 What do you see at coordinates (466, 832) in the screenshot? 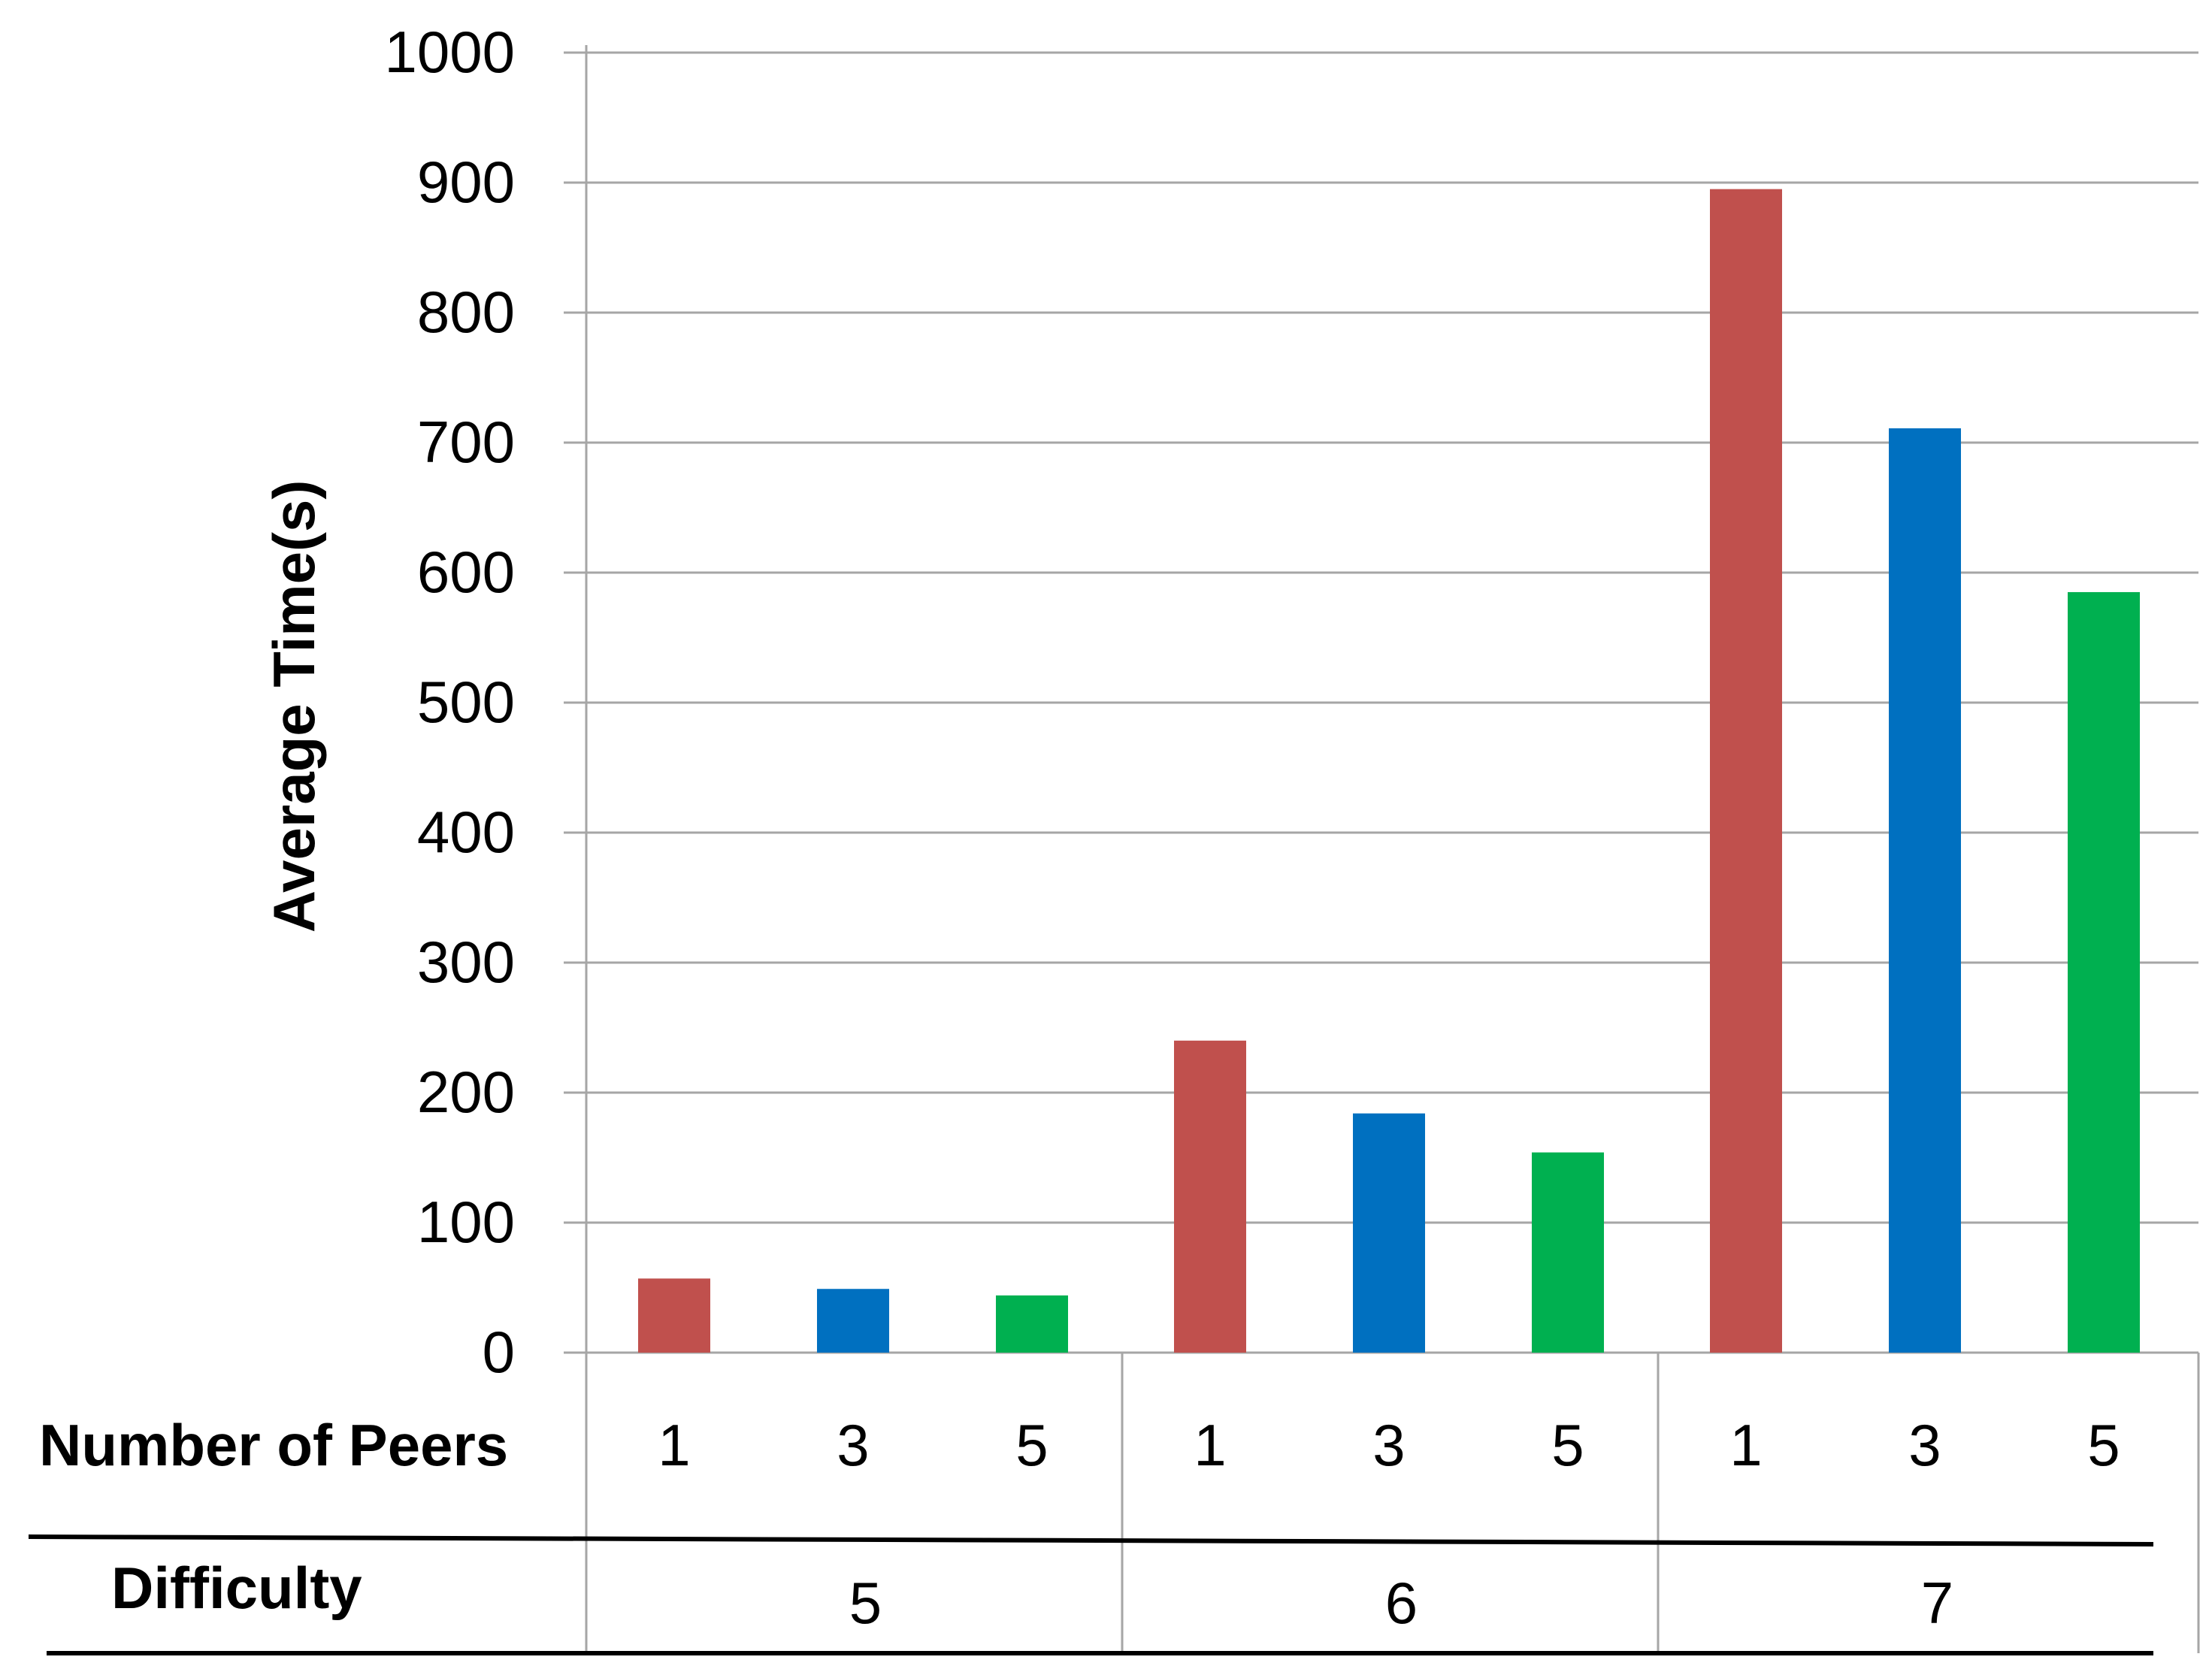
I see `y-tick-label: 400` at bounding box center [466, 832].